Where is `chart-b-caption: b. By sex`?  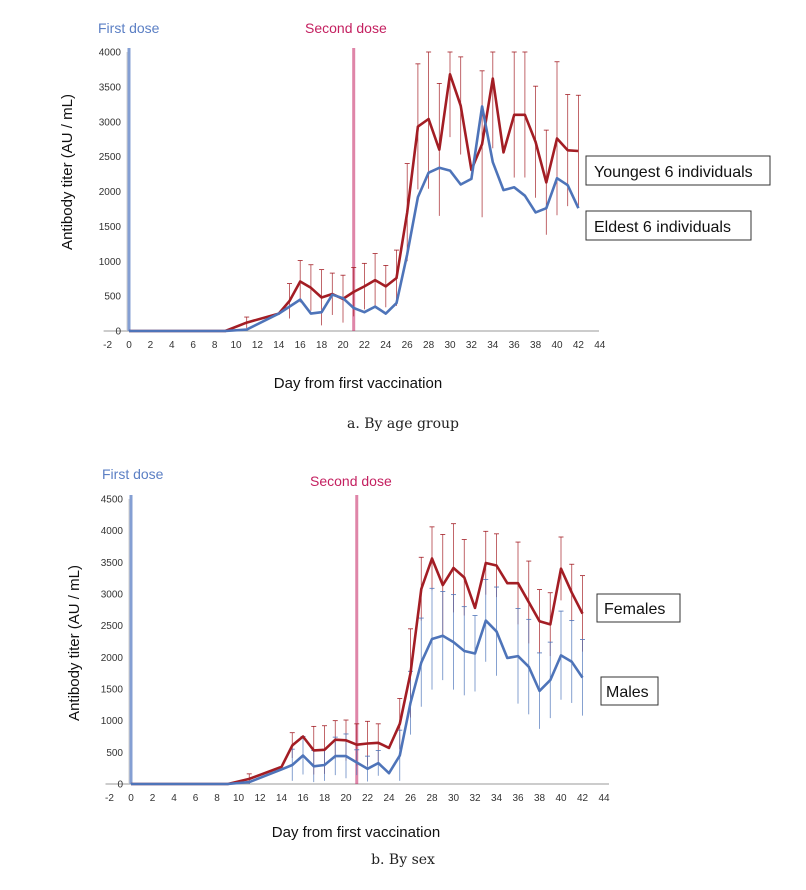
chart-b-caption: b. By sex is located at coordinates (403, 860).